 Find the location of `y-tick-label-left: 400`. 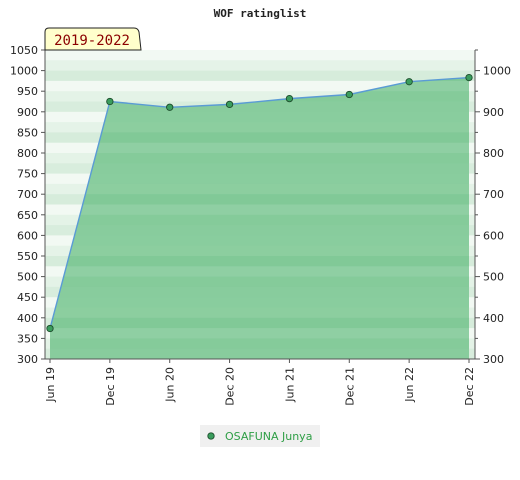

y-tick-label-left: 400 is located at coordinates (27, 318).